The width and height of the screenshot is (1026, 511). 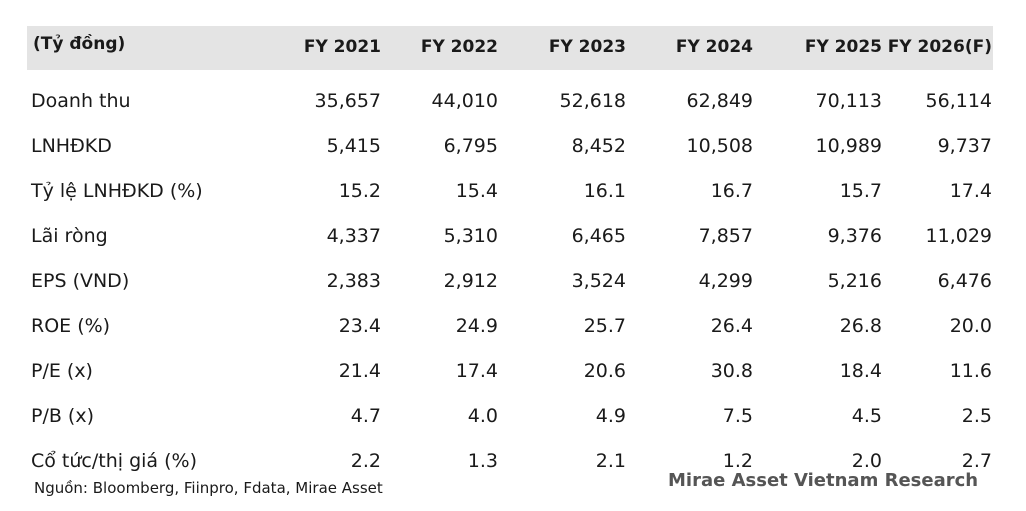 What do you see at coordinates (476, 191) in the screenshot?
I see `table-cell: 15.4` at bounding box center [476, 191].